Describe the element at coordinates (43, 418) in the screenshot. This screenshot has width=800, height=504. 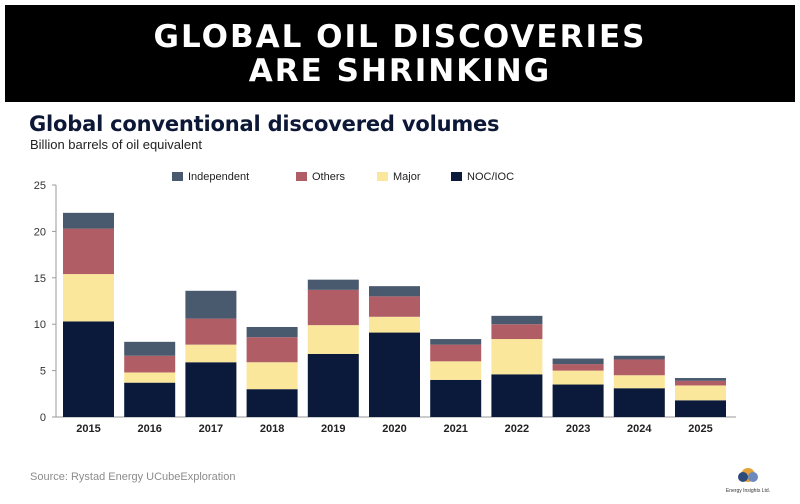
I see `y-tick-label: 0` at that location.